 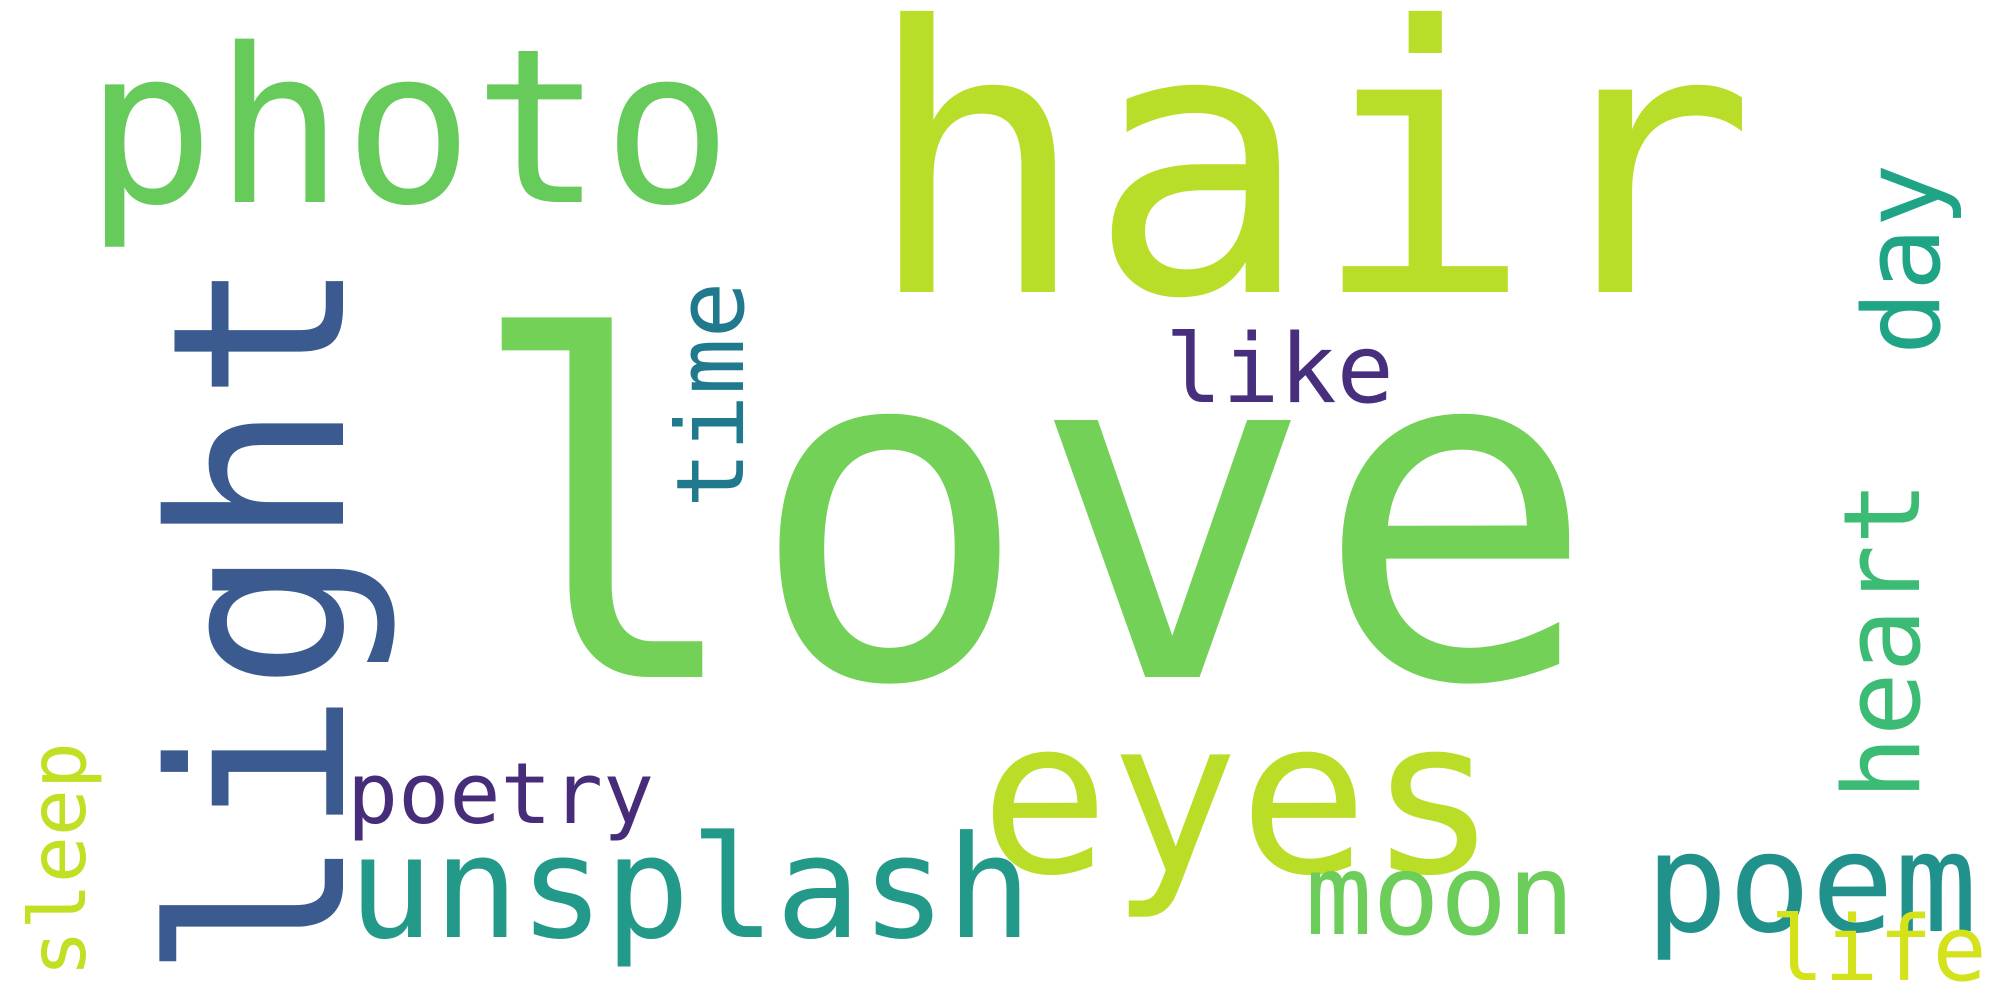 I want to click on word-photo: photo, so click(x=409, y=127).